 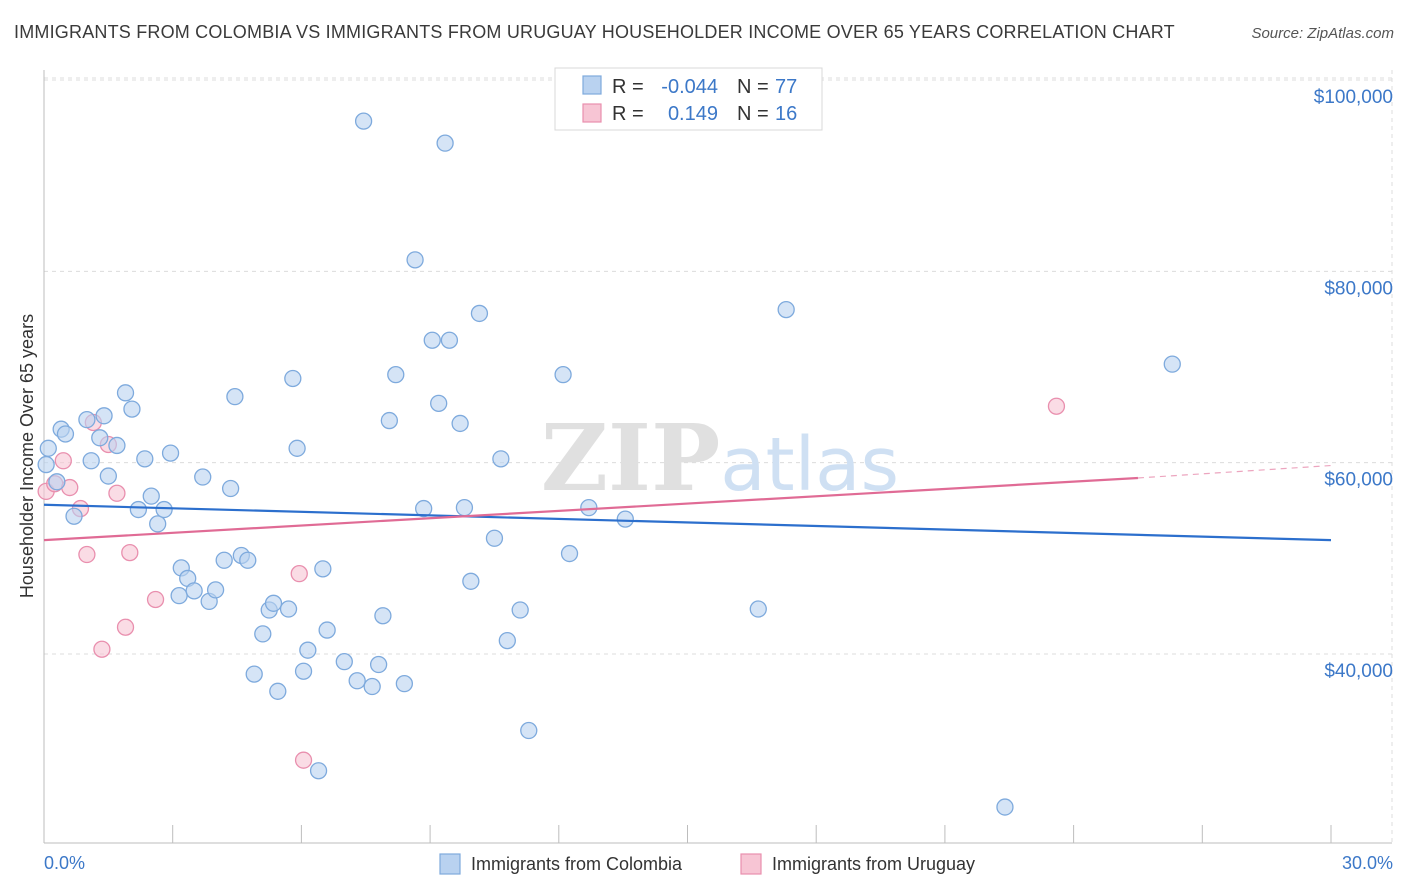 I want to click on y-axis-label: Householder Income Over 65 years, so click(x=27, y=456).